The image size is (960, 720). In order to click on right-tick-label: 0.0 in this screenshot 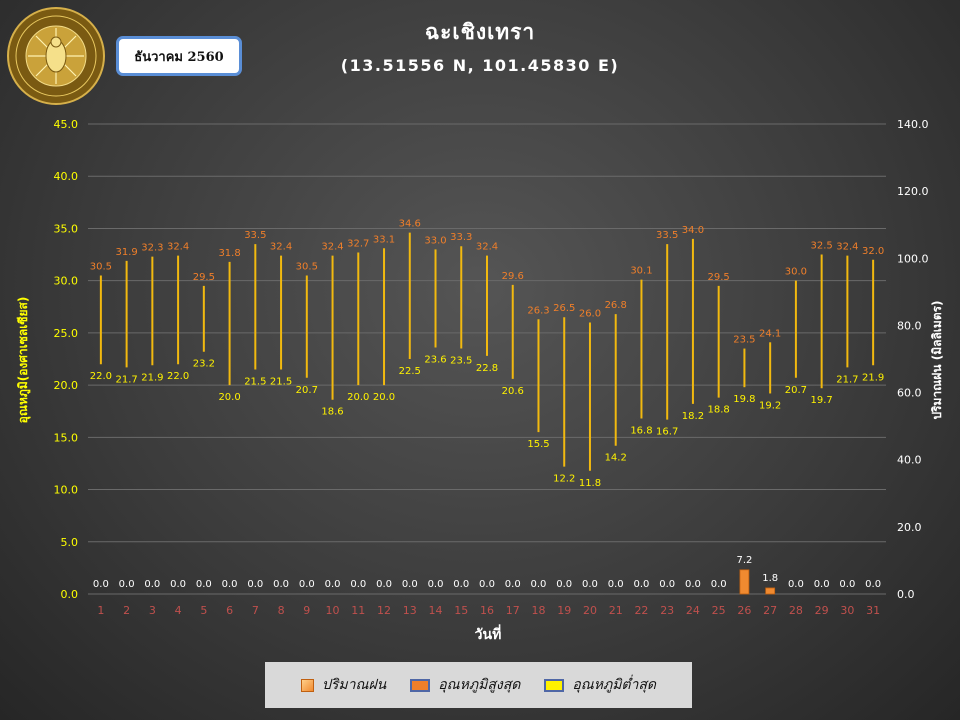, I will do `click(906, 594)`.